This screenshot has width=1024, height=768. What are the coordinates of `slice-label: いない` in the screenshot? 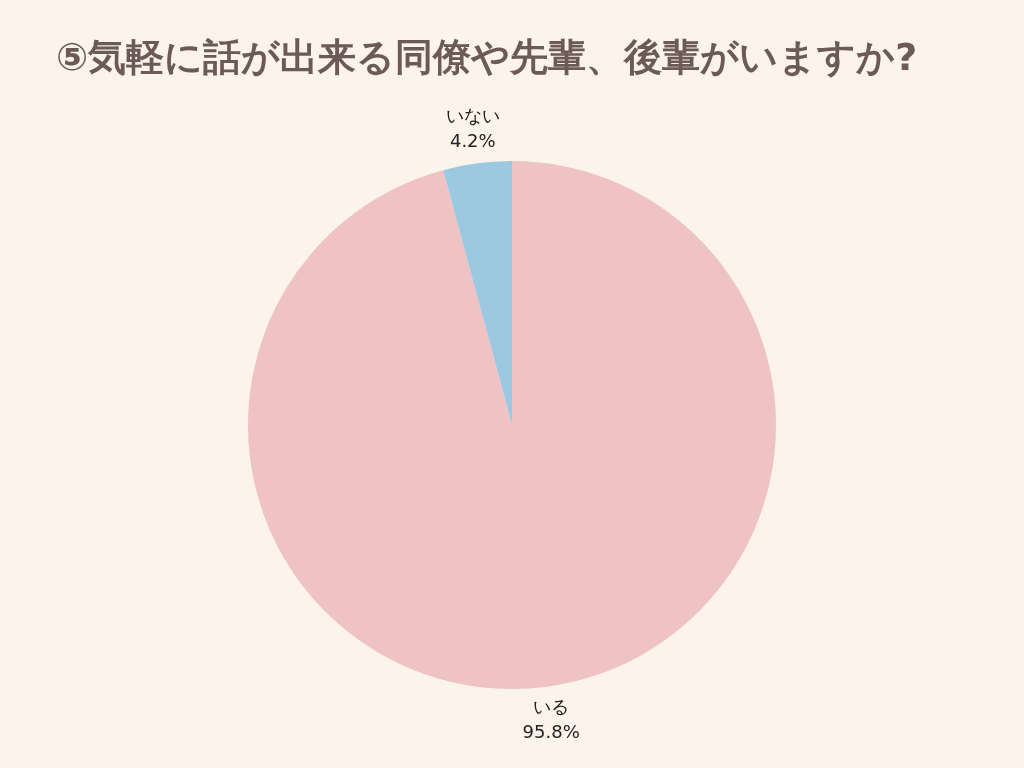 It's located at (472, 116).